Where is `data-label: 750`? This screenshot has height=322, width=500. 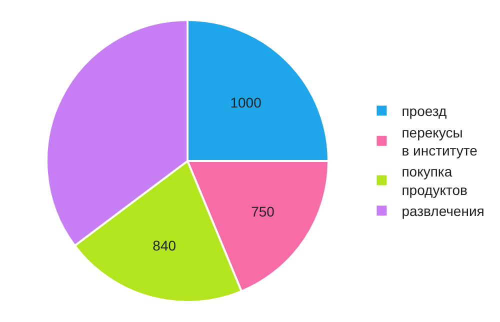 data-label: 750 is located at coordinates (263, 211).